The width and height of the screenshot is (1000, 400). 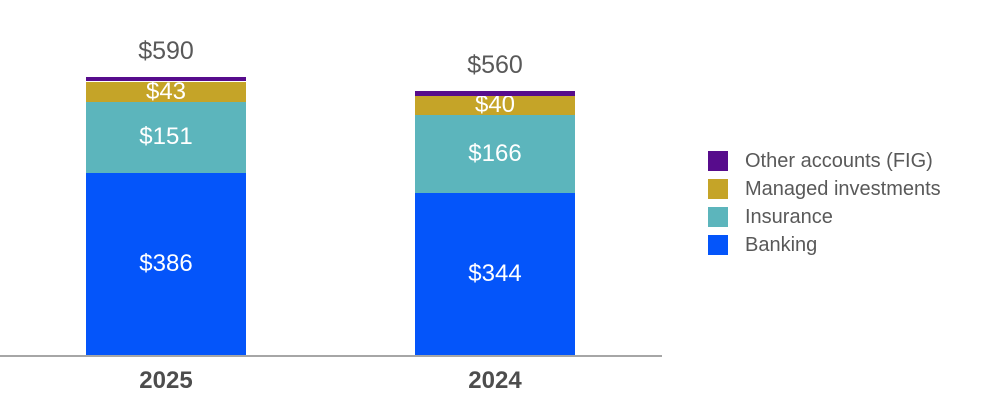 What do you see at coordinates (839, 160) in the screenshot?
I see `legend-label: Other accounts (FIG)` at bounding box center [839, 160].